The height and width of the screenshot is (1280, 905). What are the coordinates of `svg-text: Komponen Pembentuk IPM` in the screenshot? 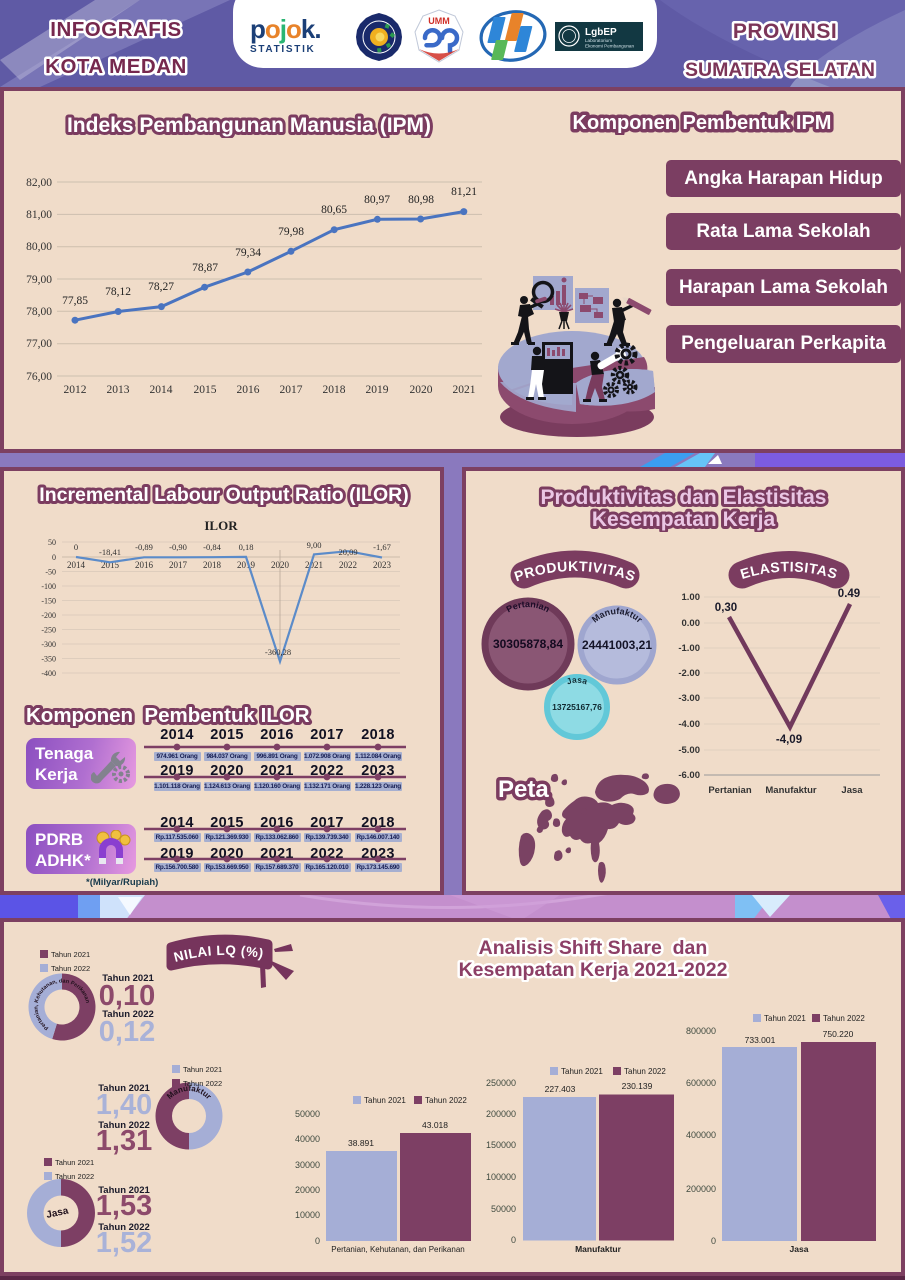 It's located at (702, 123).